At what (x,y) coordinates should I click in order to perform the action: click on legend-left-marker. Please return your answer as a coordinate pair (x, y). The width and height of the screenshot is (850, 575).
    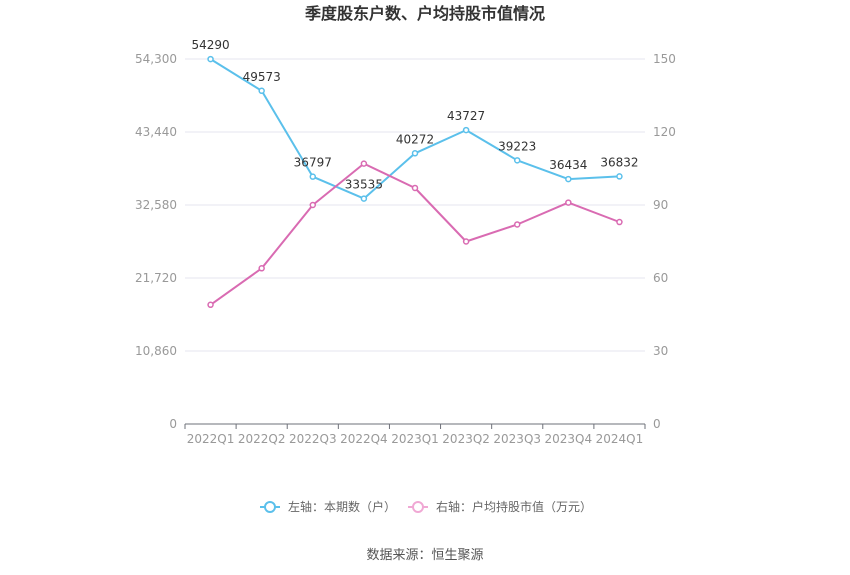
    Looking at the image, I should click on (270, 507).